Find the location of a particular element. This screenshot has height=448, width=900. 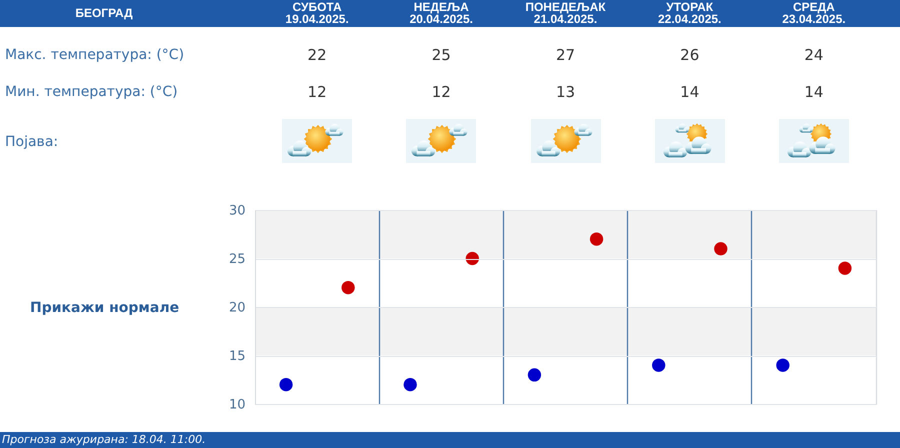

text: НЕДЕЉА 20.04.2025. is located at coordinates (441, 13).